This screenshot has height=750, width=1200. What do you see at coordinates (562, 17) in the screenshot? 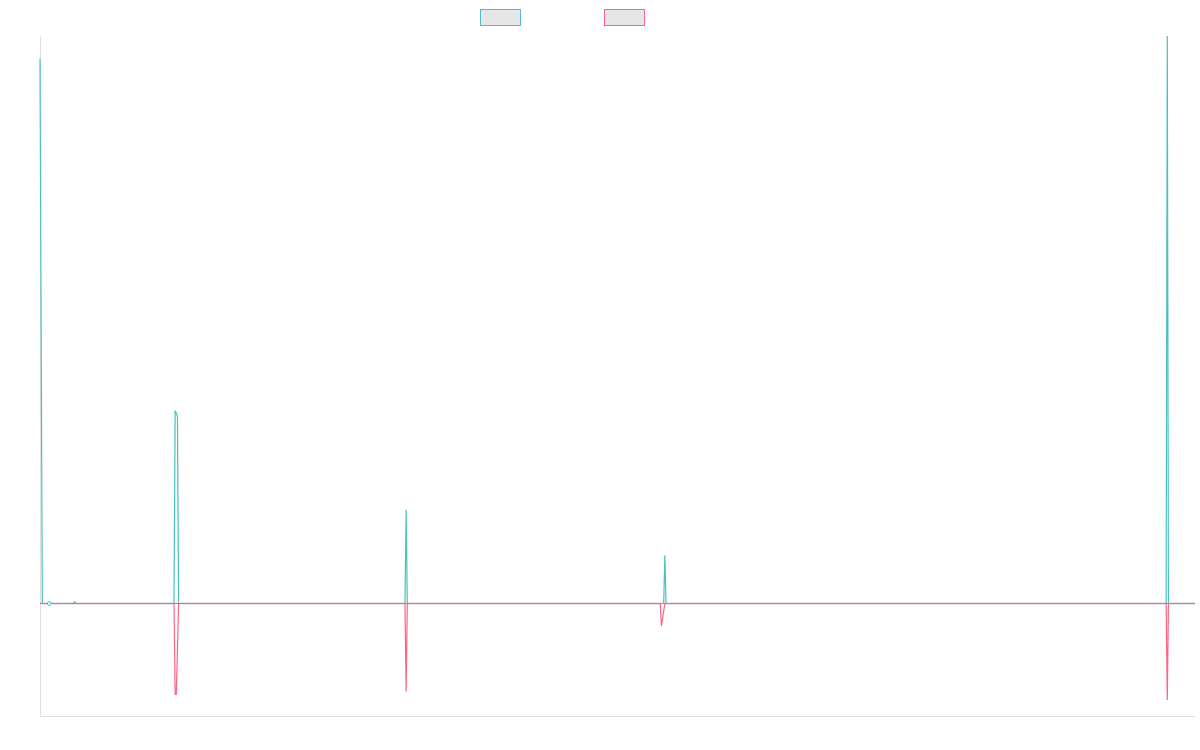
I see `legend` at bounding box center [562, 17].